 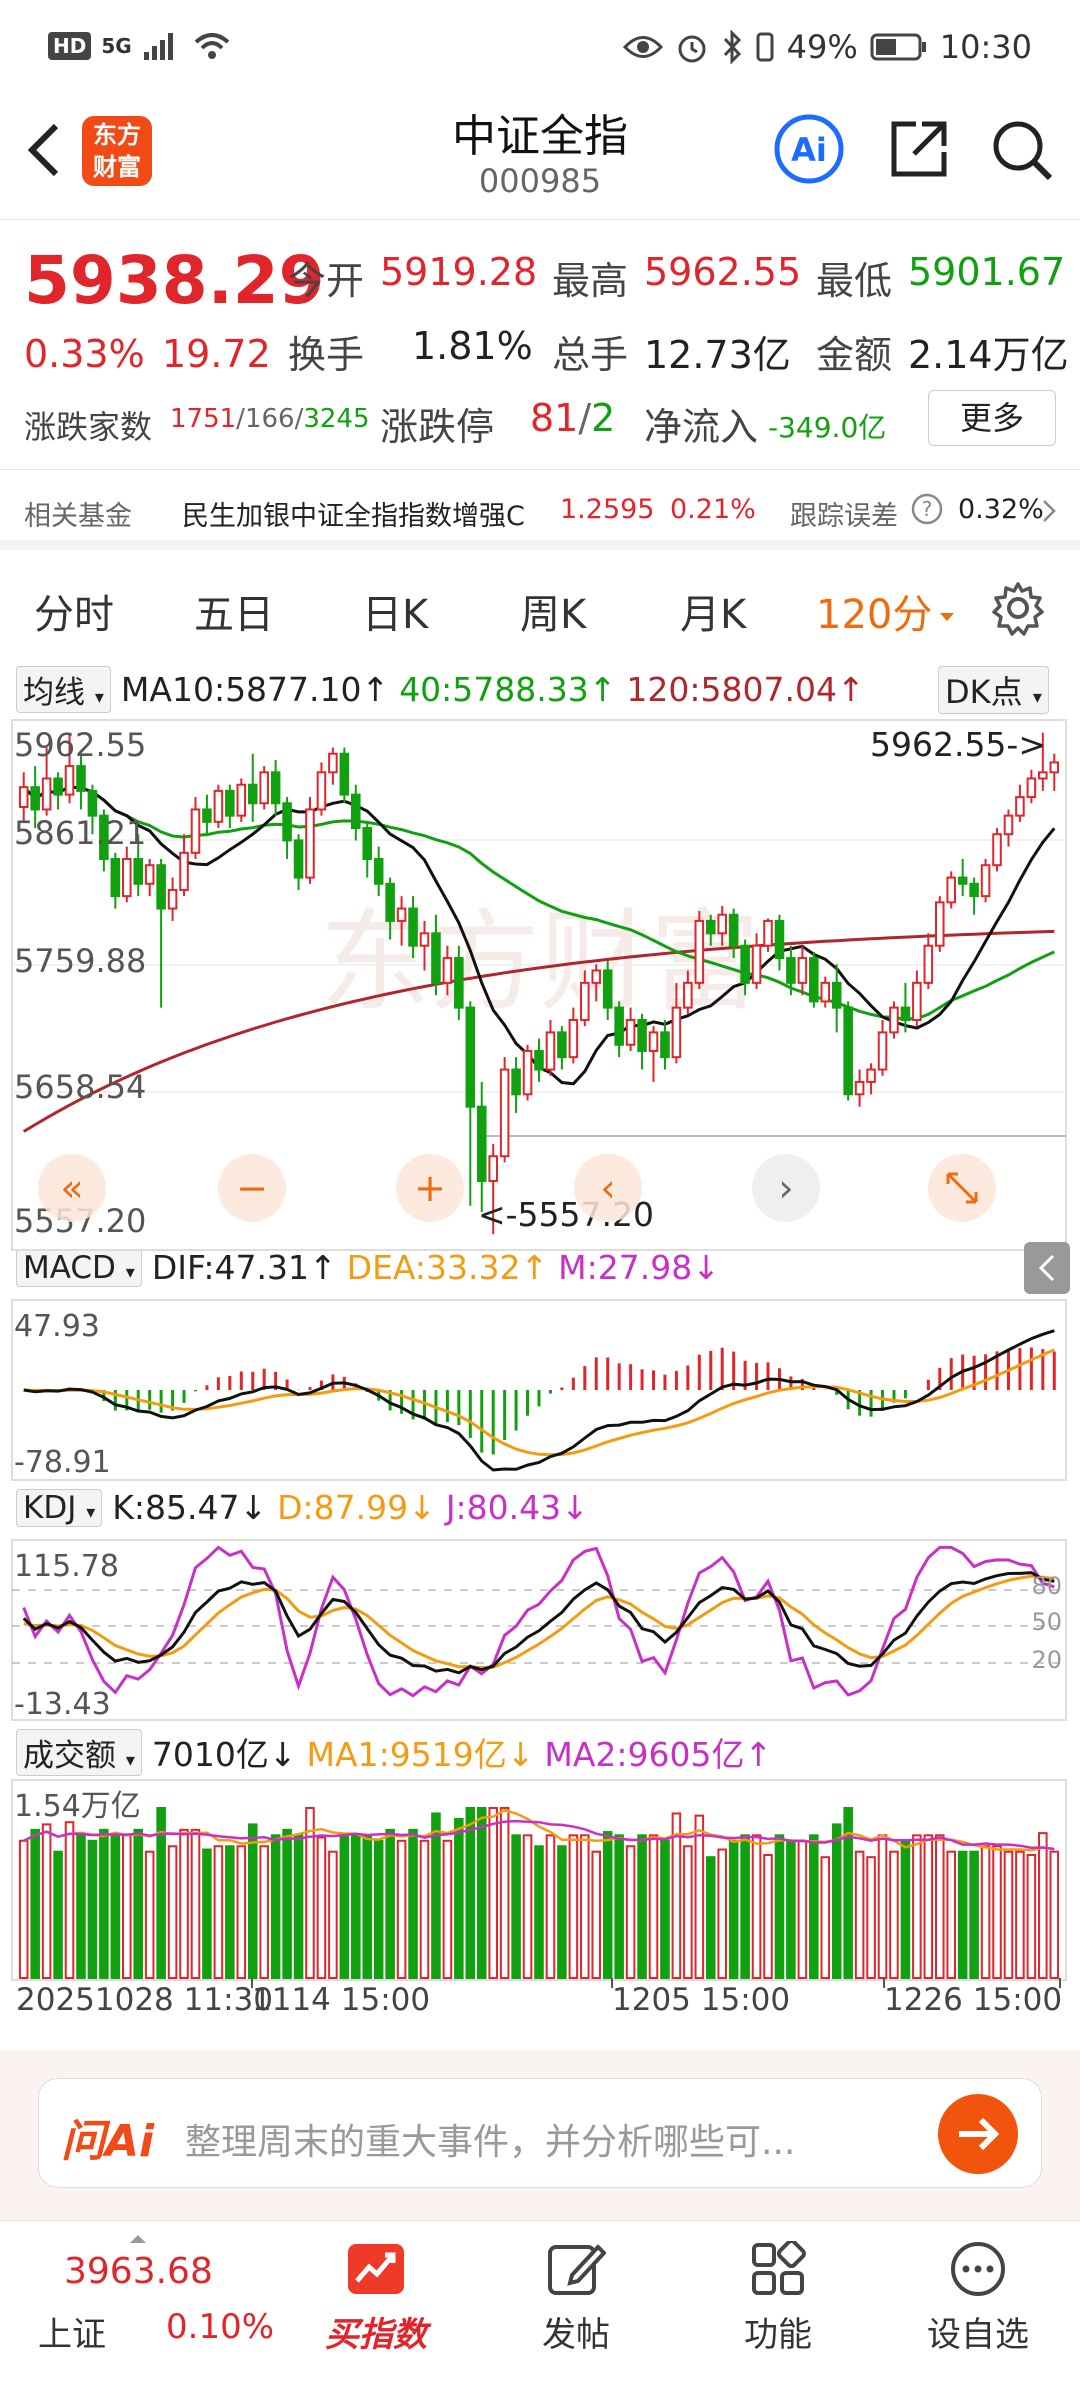 I want to click on up-count: 1751, so click(x=203, y=419).